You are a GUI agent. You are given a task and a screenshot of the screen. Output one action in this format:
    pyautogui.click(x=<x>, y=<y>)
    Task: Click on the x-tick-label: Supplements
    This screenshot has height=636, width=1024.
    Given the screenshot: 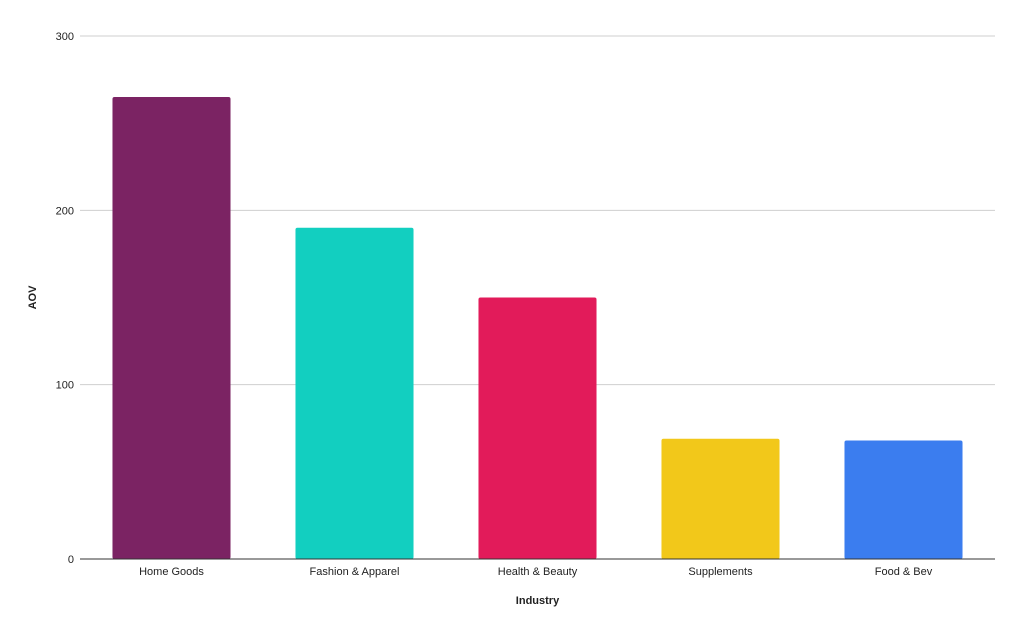 What is the action you would take?
    pyautogui.click(x=720, y=572)
    